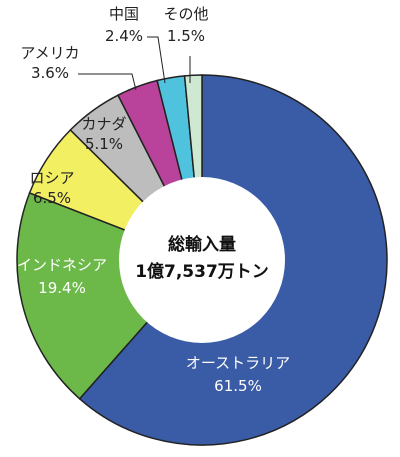 Image resolution: width=400 pixels, height=457 pixels. What do you see at coordinates (238, 363) in the screenshot?
I see `slice-label-0: オーストラリア` at bounding box center [238, 363].